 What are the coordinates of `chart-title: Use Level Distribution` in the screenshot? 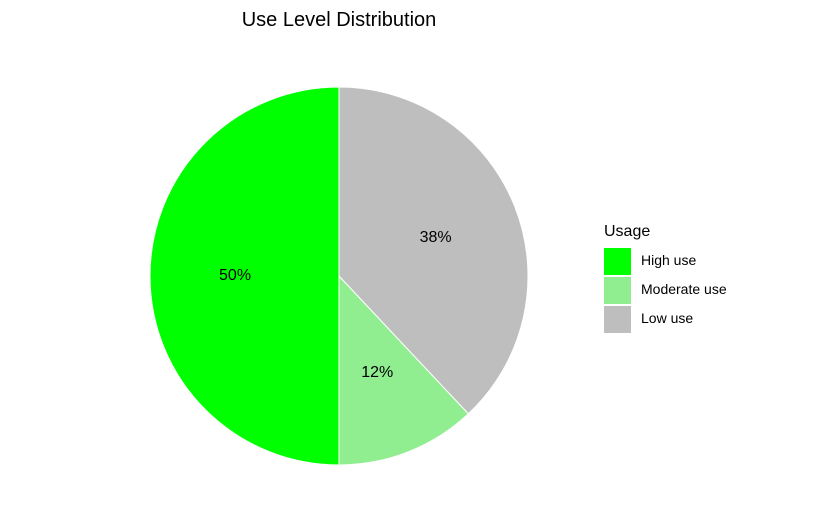 It's located at (339, 20).